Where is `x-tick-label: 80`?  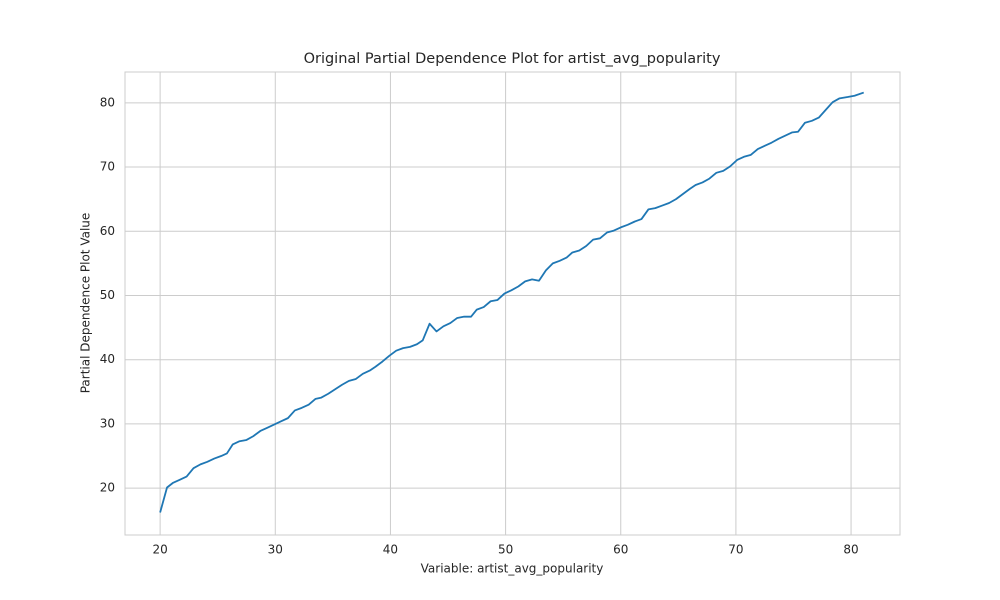
x-tick-label: 80 is located at coordinates (850, 550).